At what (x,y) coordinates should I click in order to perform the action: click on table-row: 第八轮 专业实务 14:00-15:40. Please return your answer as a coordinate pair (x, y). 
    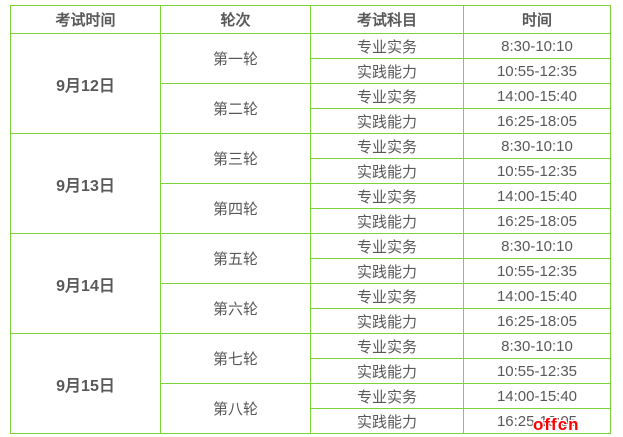
    Looking at the image, I should click on (311, 408).